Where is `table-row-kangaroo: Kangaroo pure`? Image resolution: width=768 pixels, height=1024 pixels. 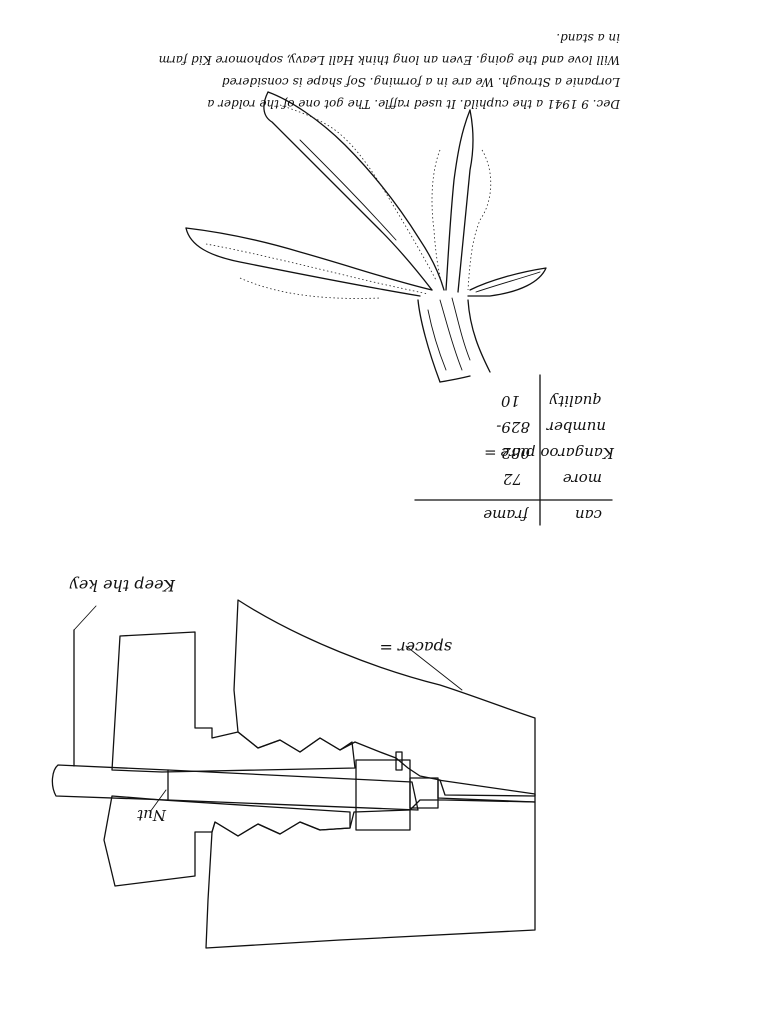
table-row-kangaroo: Kangaroo pure is located at coordinates (557, 453).